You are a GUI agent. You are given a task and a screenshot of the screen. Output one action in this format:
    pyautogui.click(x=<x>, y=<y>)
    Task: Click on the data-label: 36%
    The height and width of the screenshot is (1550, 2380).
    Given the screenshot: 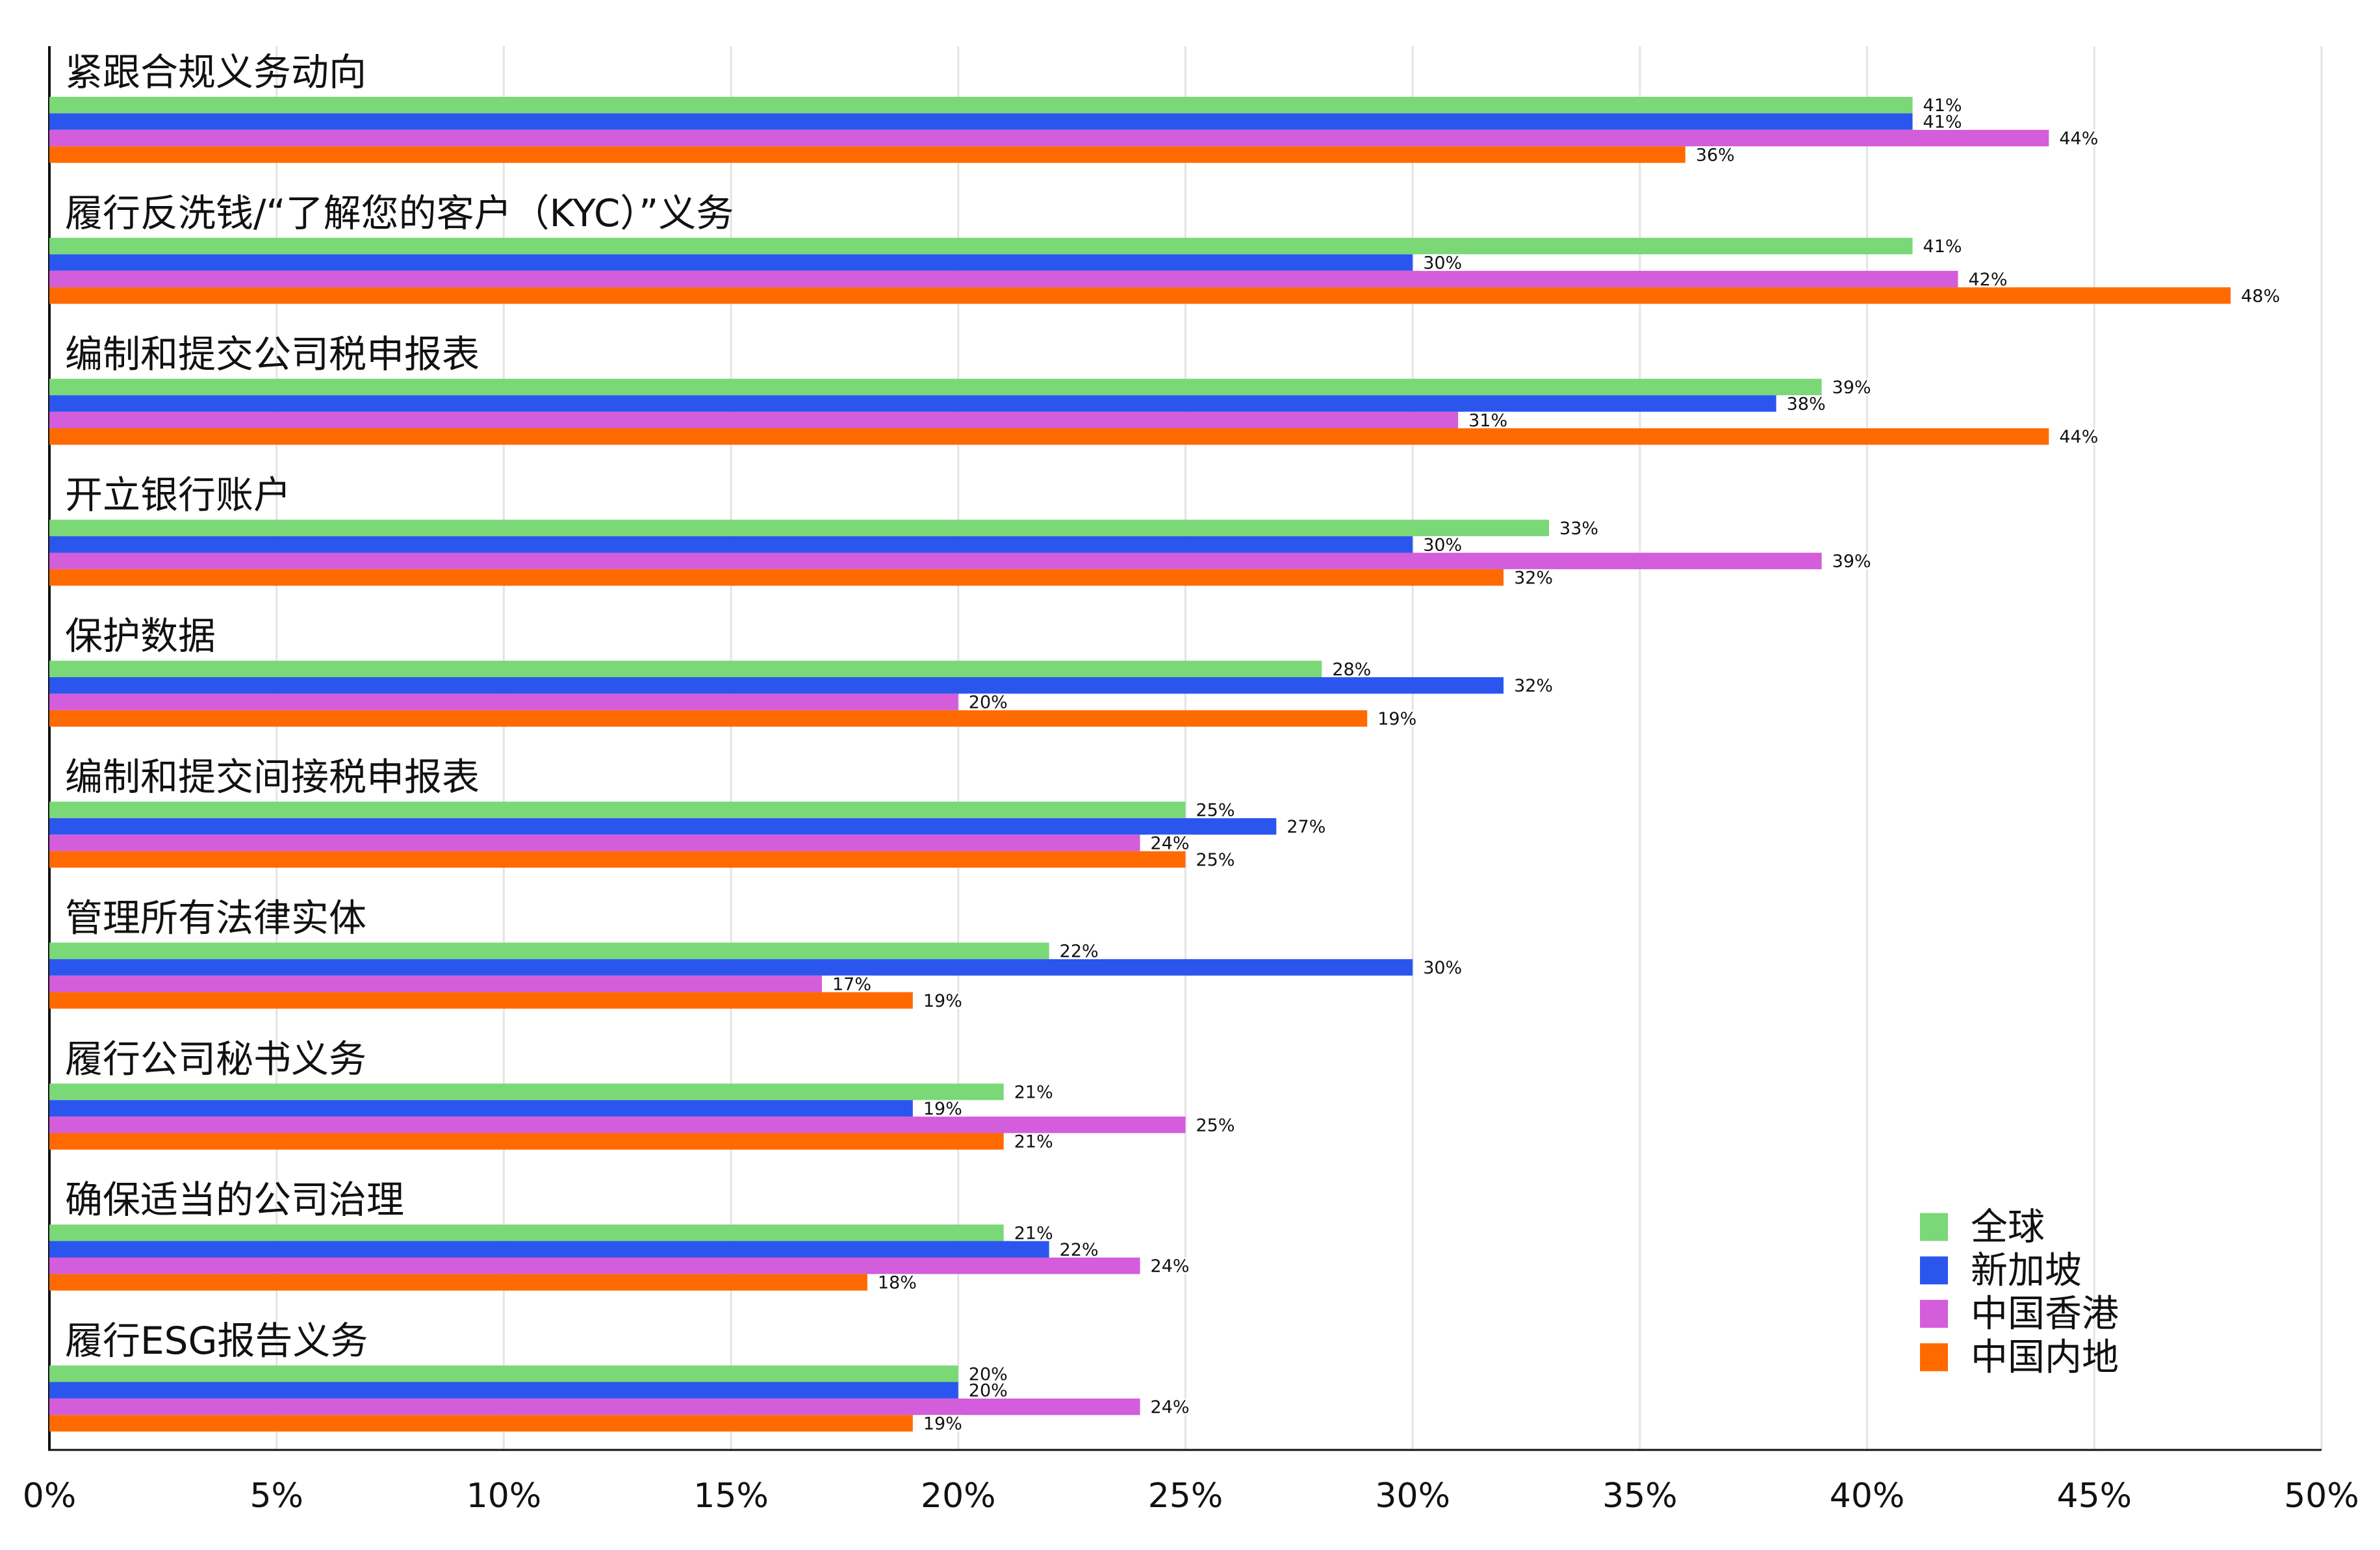 What is the action you would take?
    pyautogui.click(x=1715, y=155)
    